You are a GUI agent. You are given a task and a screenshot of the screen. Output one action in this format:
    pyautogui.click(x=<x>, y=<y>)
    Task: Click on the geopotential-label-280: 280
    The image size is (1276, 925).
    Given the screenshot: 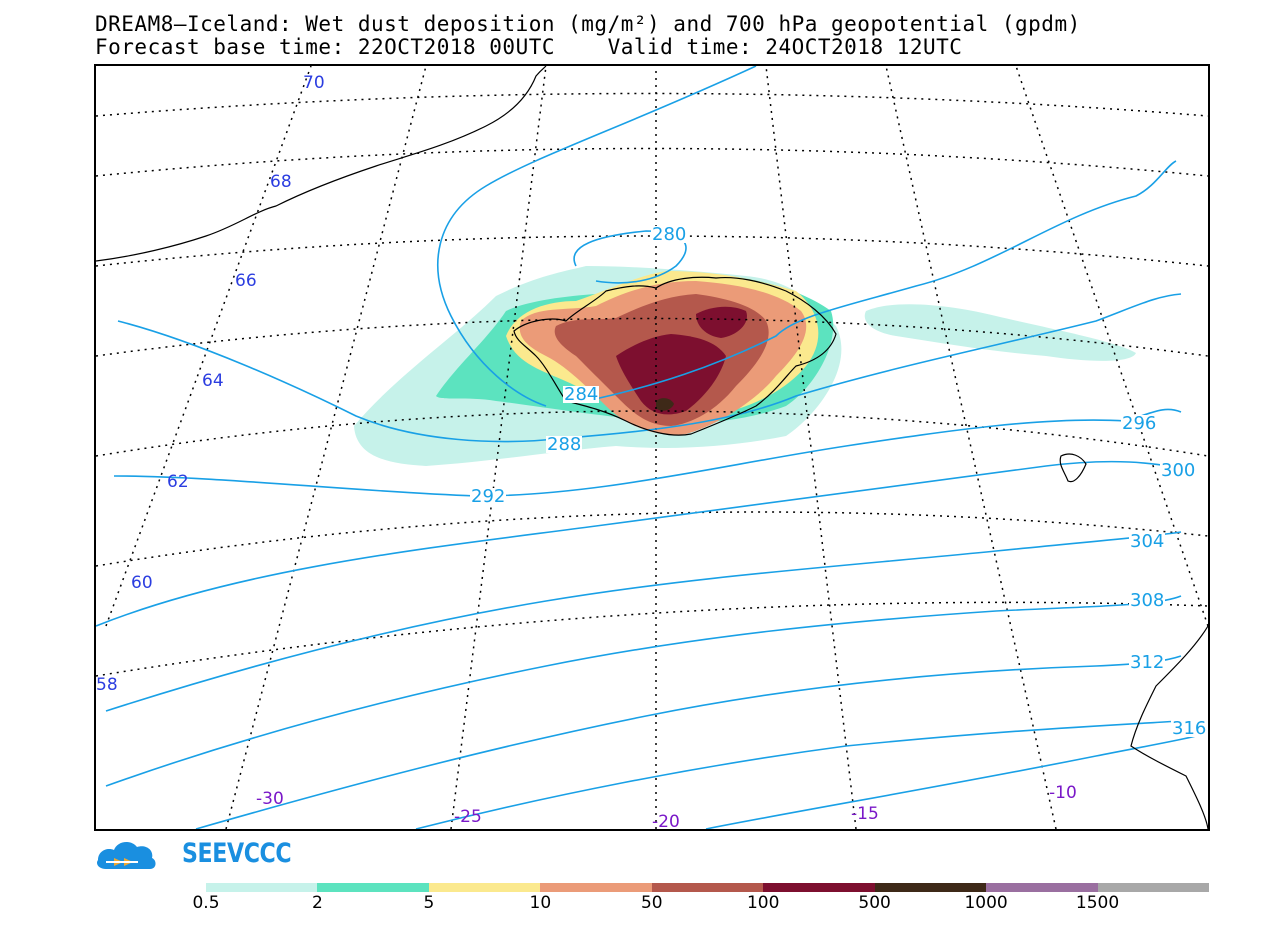 What is the action you would take?
    pyautogui.click(x=669, y=234)
    